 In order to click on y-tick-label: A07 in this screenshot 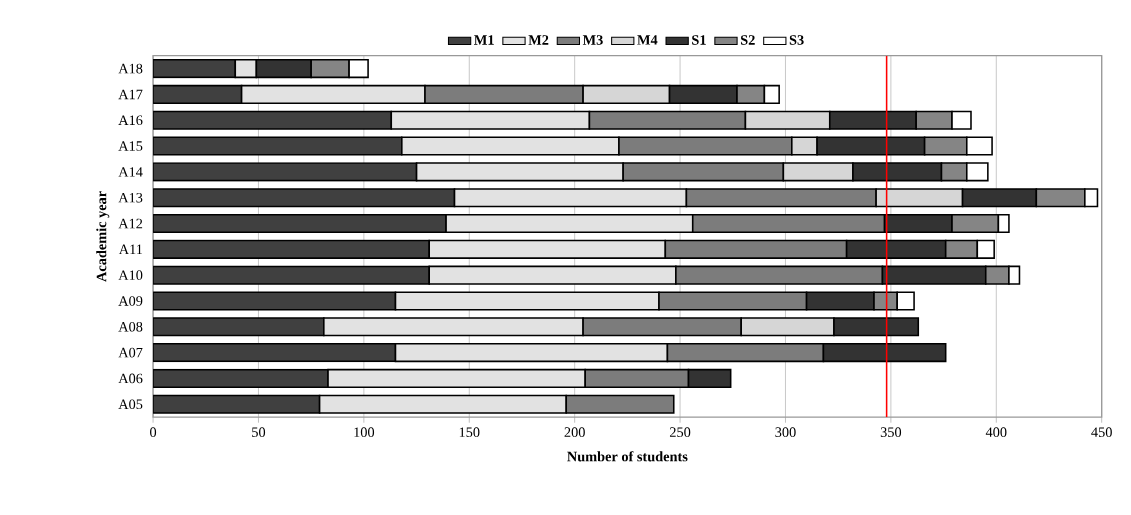, I will do `click(130, 352)`.